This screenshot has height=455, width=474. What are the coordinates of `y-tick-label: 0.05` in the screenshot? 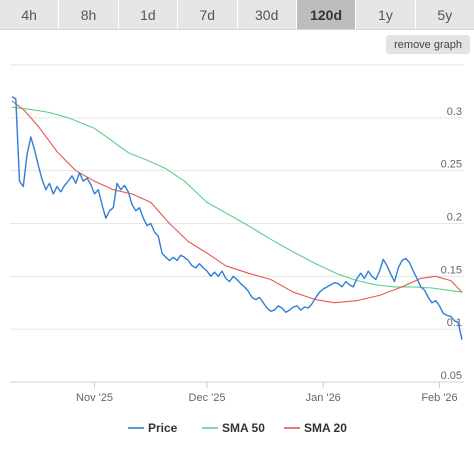 It's located at (451, 376).